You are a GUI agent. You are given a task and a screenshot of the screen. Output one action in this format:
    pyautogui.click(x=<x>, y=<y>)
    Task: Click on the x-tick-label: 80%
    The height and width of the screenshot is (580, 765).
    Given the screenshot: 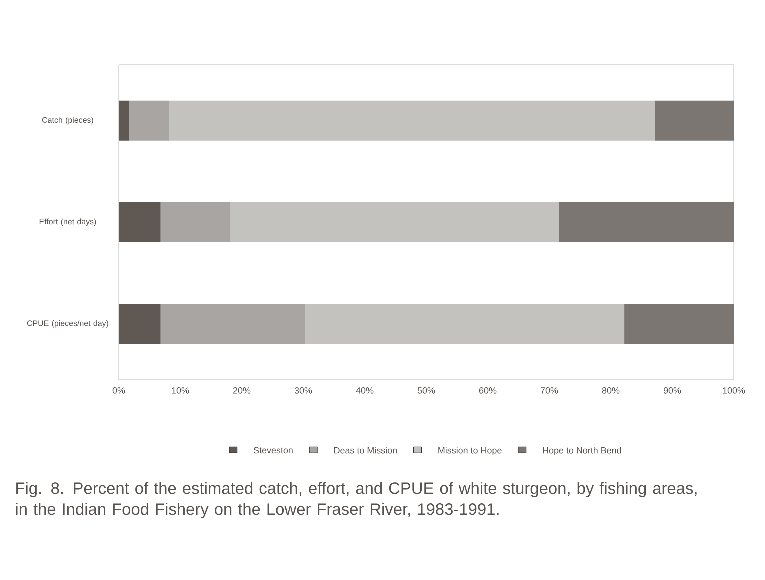 What is the action you would take?
    pyautogui.click(x=611, y=391)
    